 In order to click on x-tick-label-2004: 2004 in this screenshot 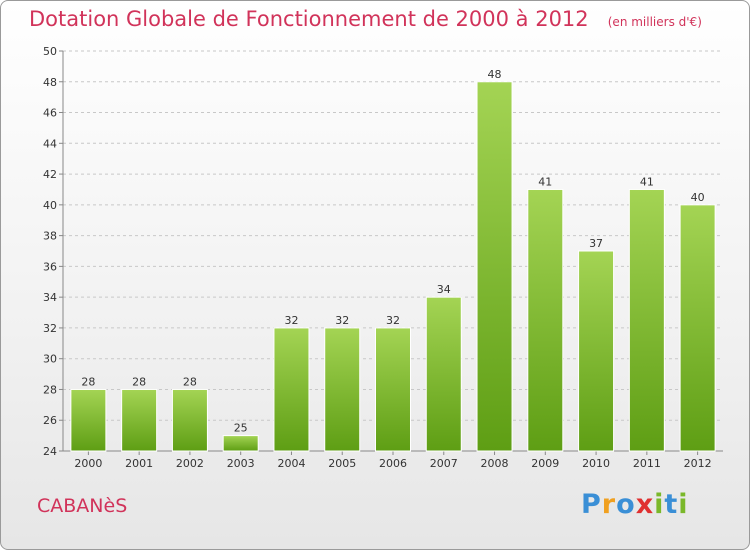, I will do `click(291, 463)`.